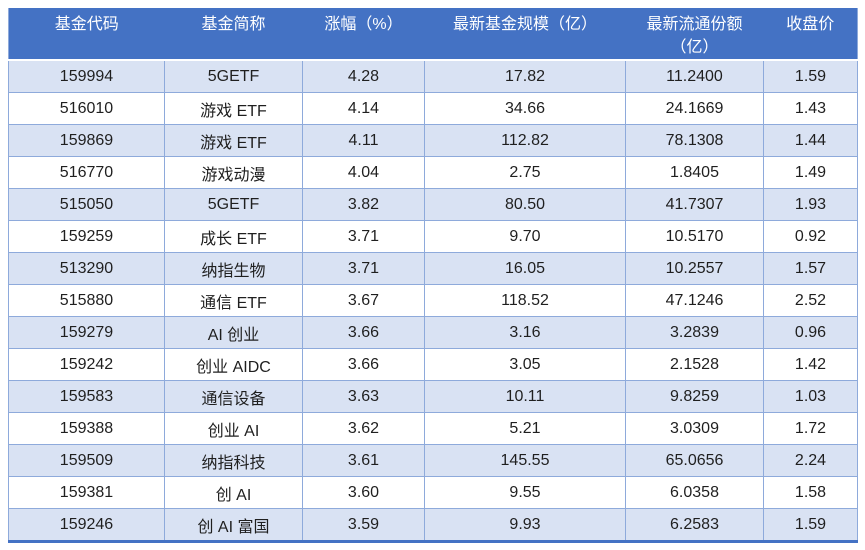 The height and width of the screenshot is (550, 865). I want to click on cell: 17.82, so click(525, 76).